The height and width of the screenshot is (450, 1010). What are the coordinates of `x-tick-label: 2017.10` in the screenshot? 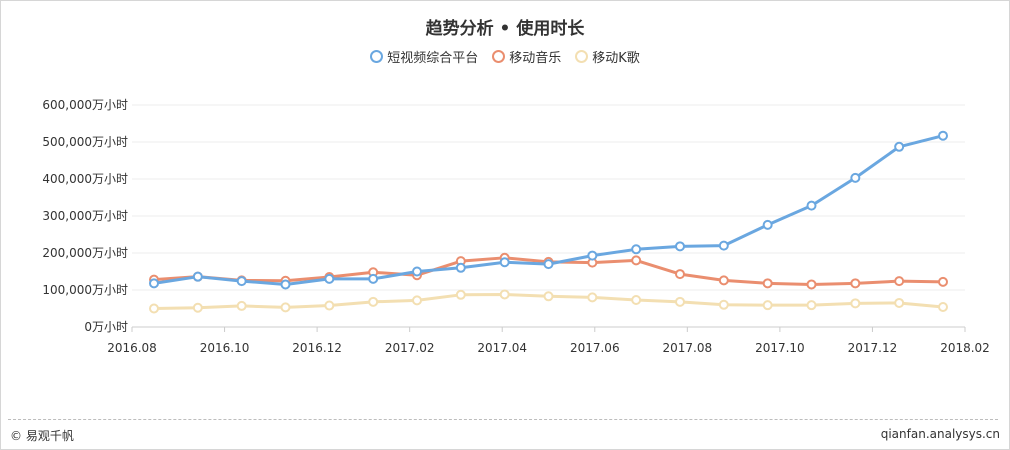 It's located at (780, 348).